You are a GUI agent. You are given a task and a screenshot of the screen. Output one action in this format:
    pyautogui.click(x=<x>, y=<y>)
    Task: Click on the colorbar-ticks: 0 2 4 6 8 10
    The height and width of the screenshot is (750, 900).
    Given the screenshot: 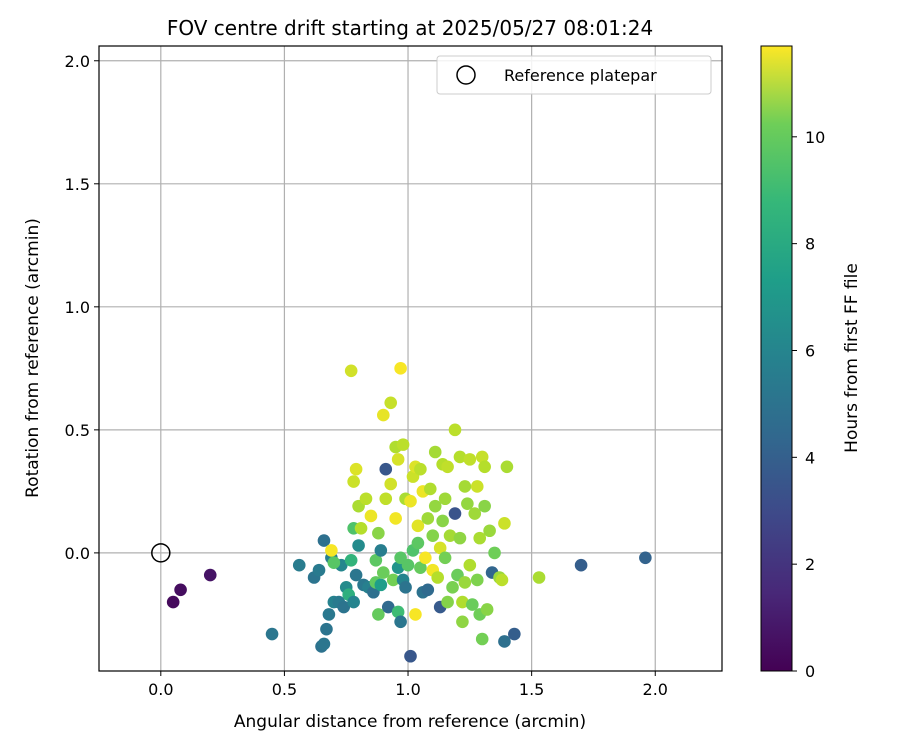 What is the action you would take?
    pyautogui.click(x=808, y=404)
    